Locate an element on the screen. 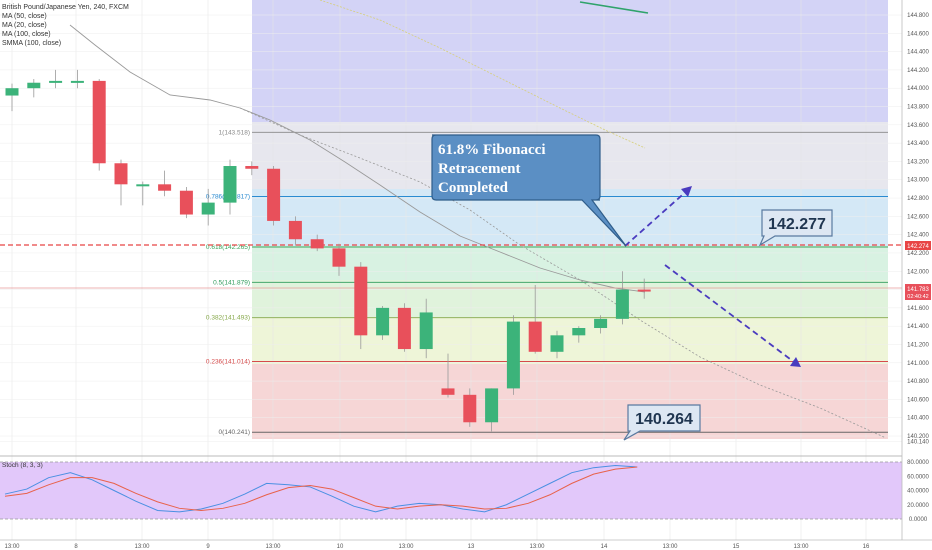  stoch-axis-labels: 80.0000 60.0000 40.0000 20.0000 0.0000 is located at coordinates (918, 491).